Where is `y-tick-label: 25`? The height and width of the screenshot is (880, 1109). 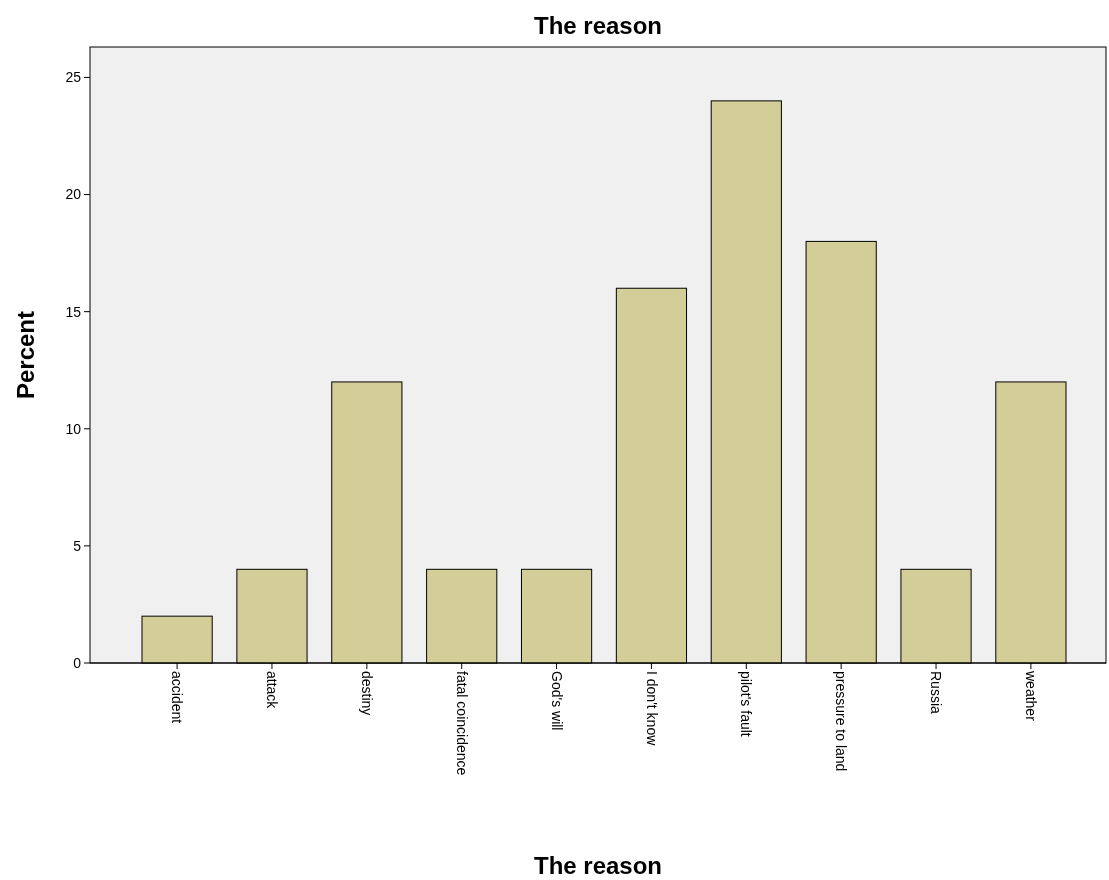
y-tick-label: 25 is located at coordinates (73, 77).